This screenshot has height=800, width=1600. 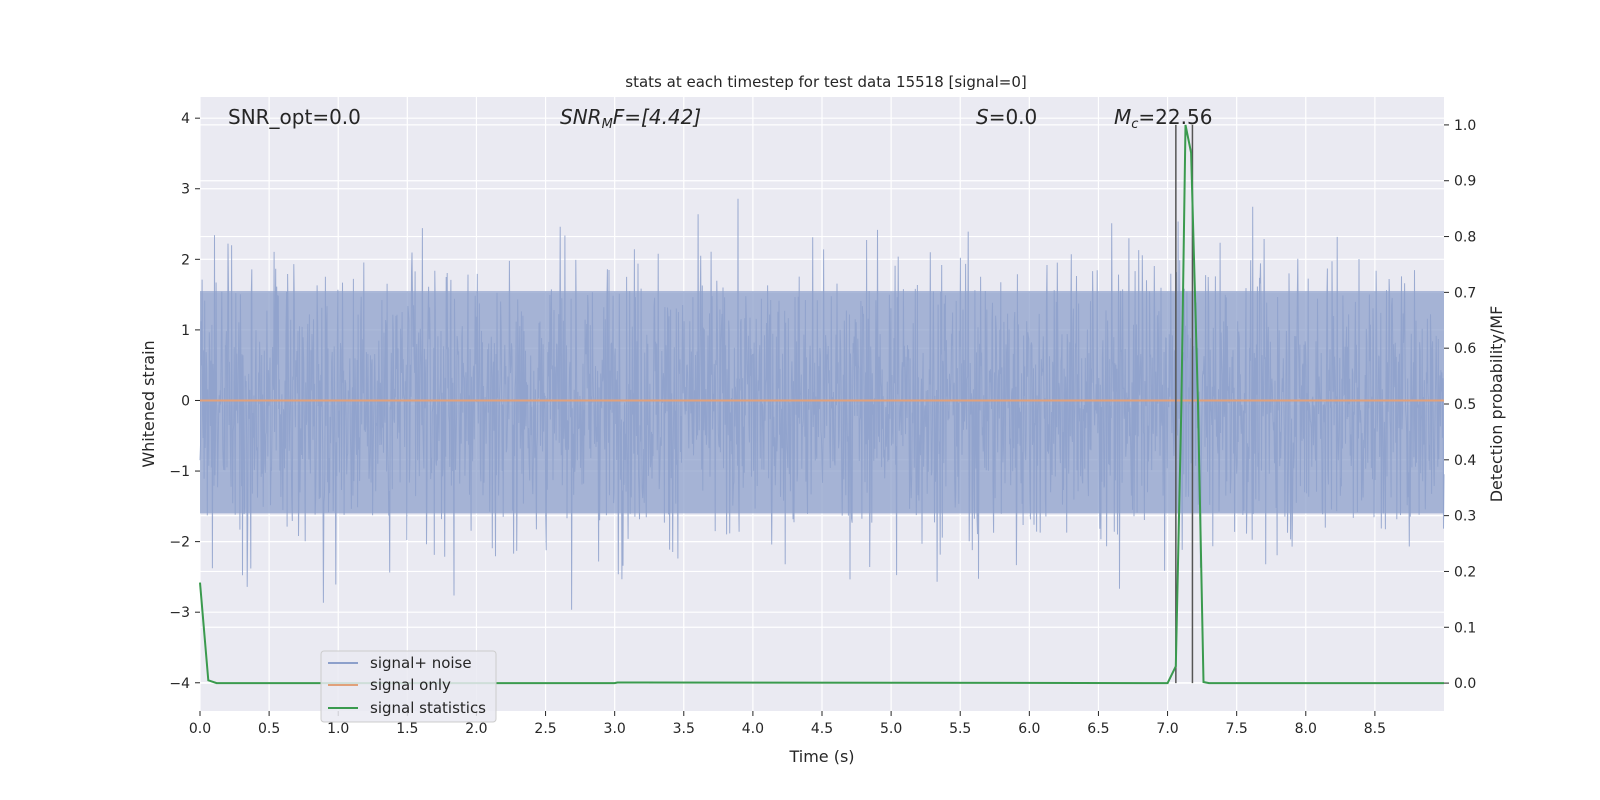 I want to click on y-tick-label: 4, so click(x=185, y=119).